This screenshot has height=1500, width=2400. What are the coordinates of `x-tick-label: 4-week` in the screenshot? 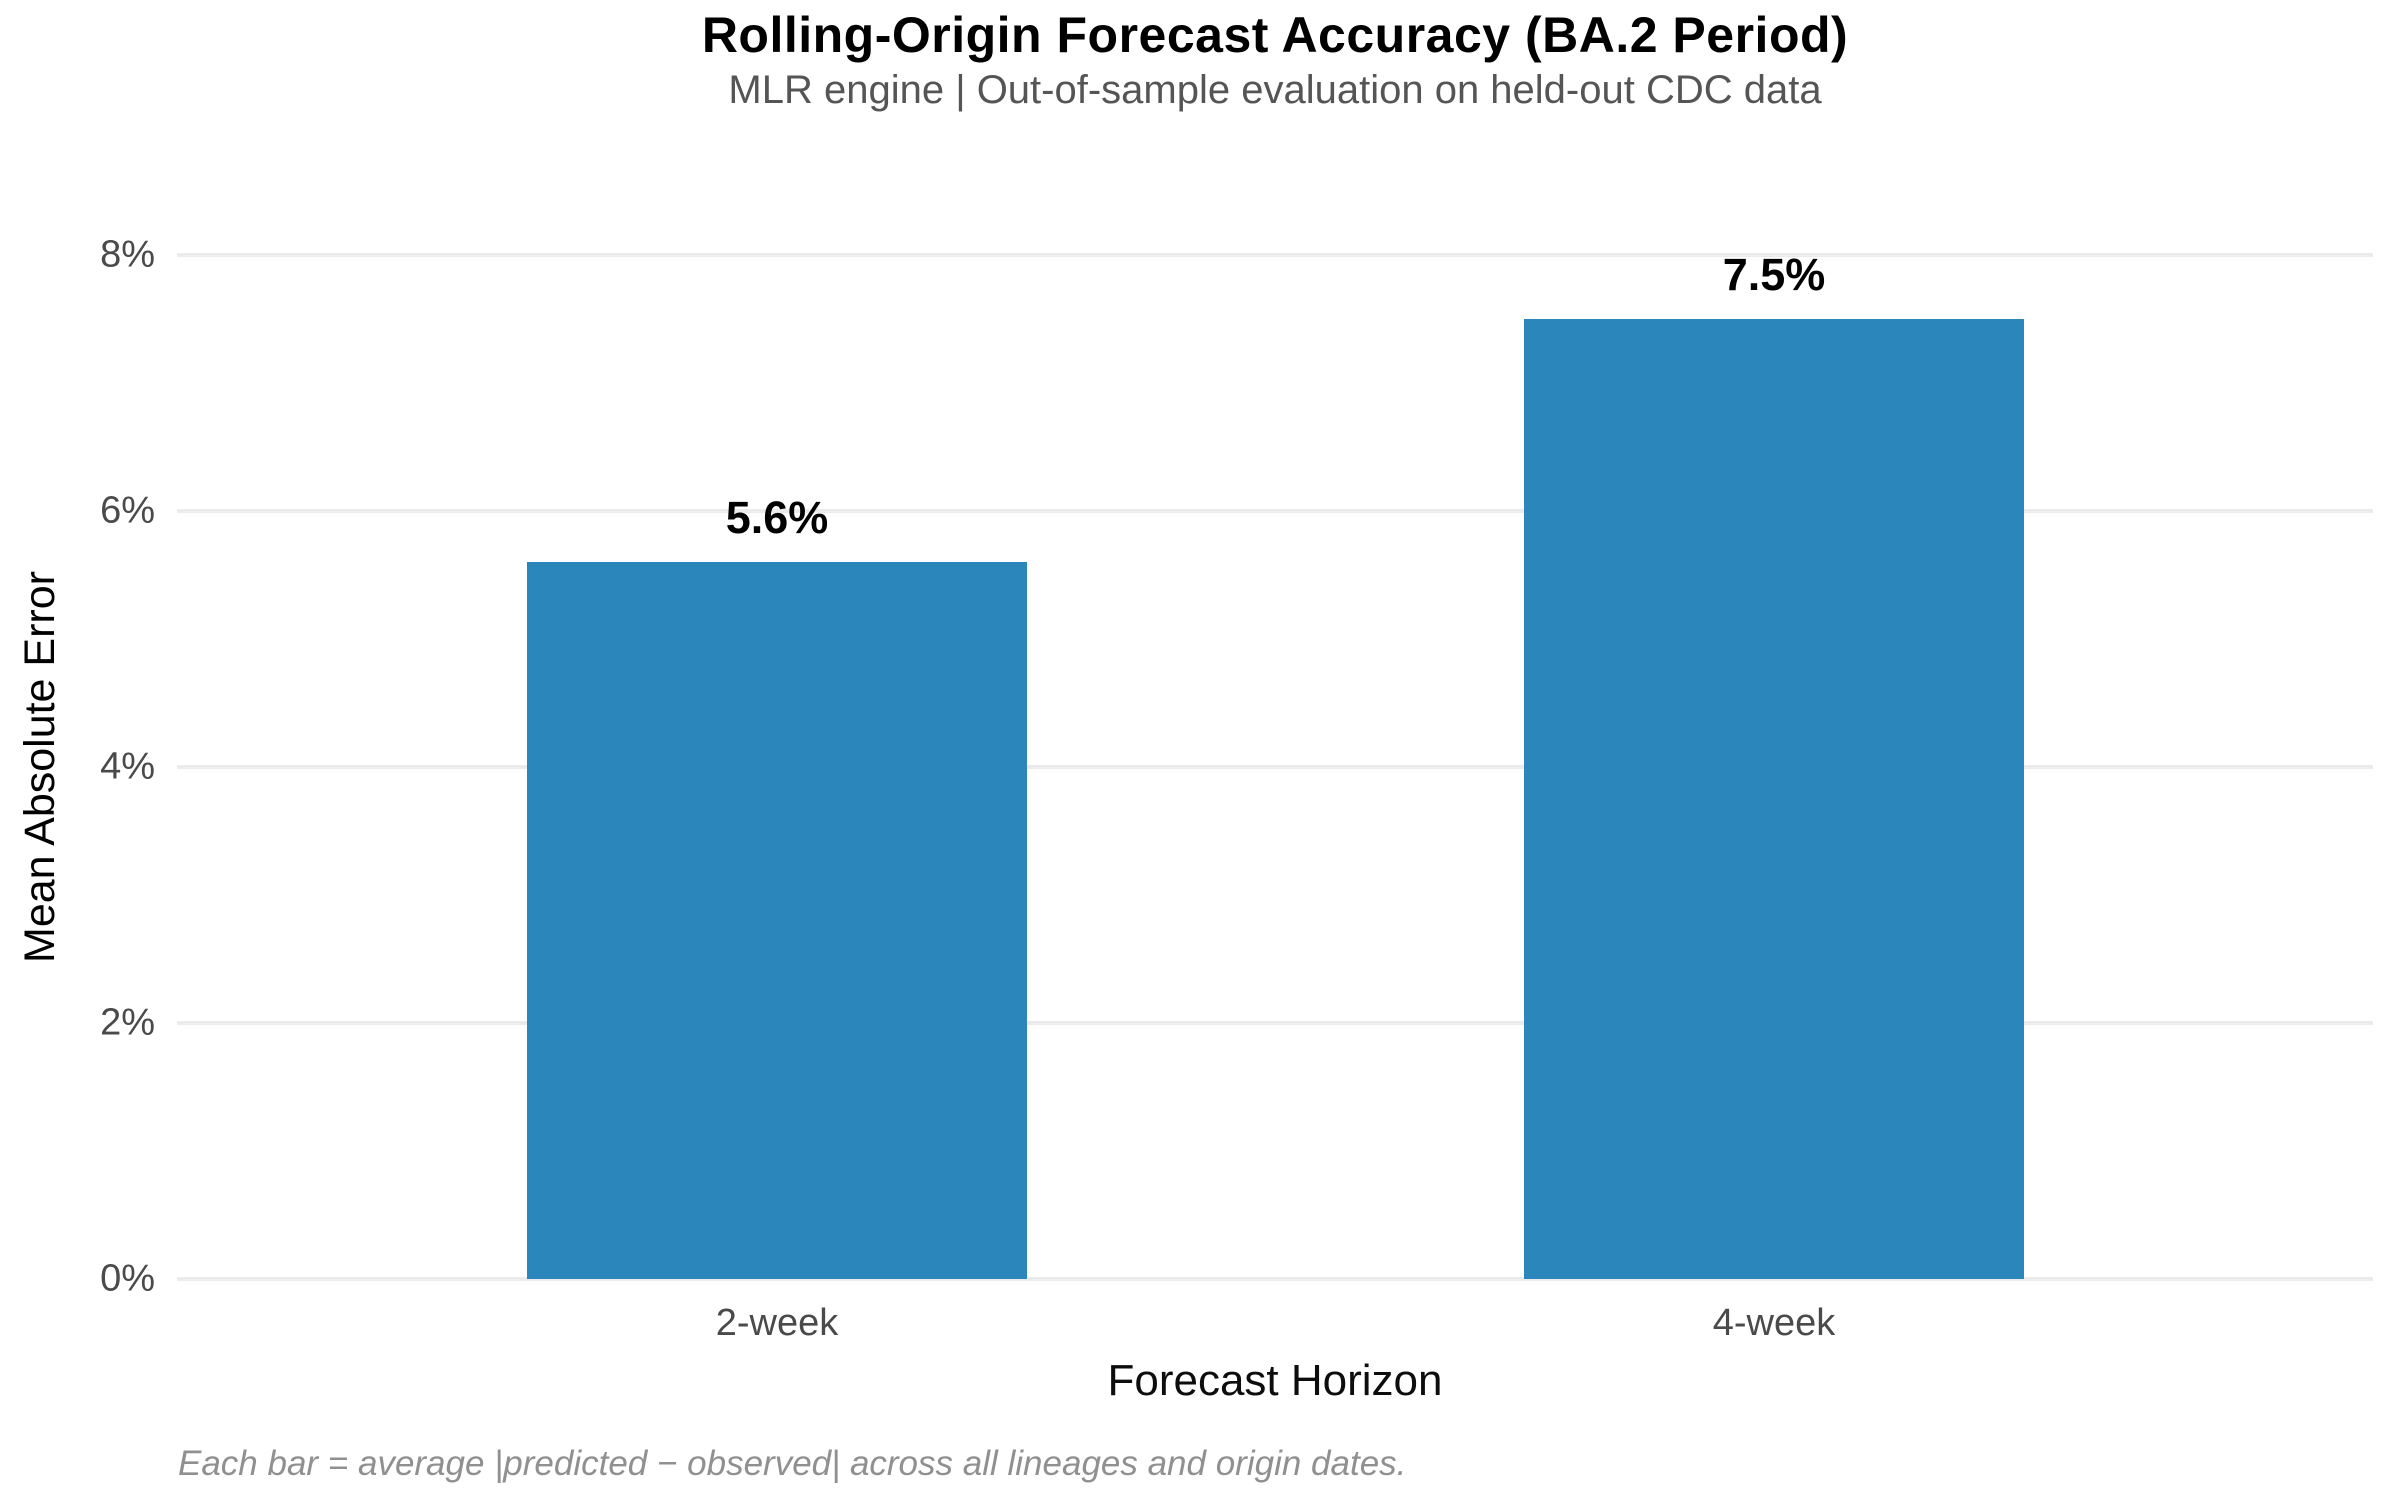 It's located at (1774, 1323).